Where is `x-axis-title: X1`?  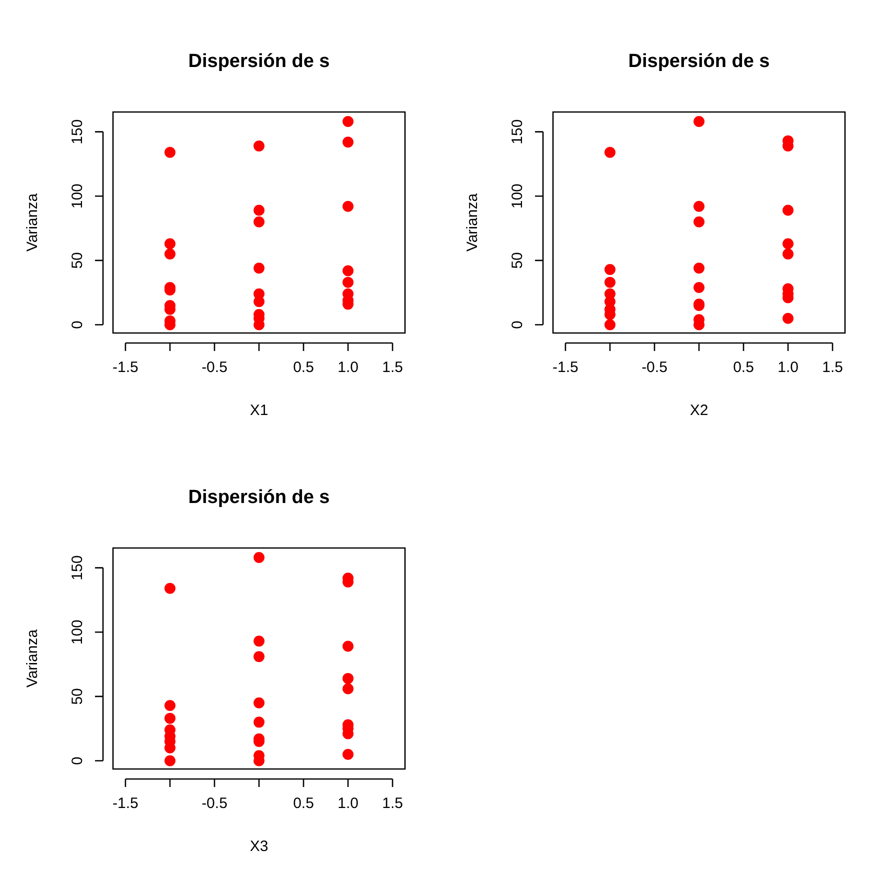
x-axis-title: X1 is located at coordinates (259, 411).